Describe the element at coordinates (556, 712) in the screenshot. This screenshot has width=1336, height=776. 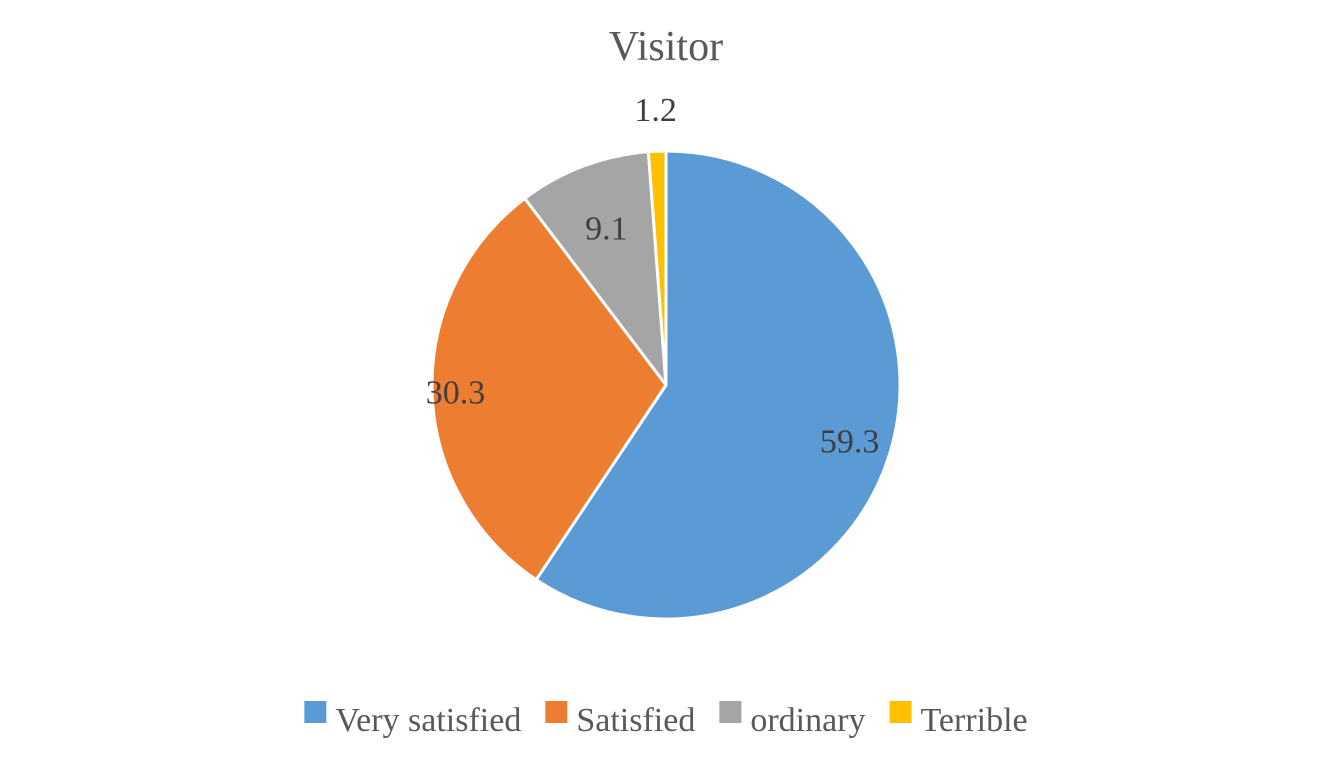
I see `legend-swatch-satisfied` at that location.